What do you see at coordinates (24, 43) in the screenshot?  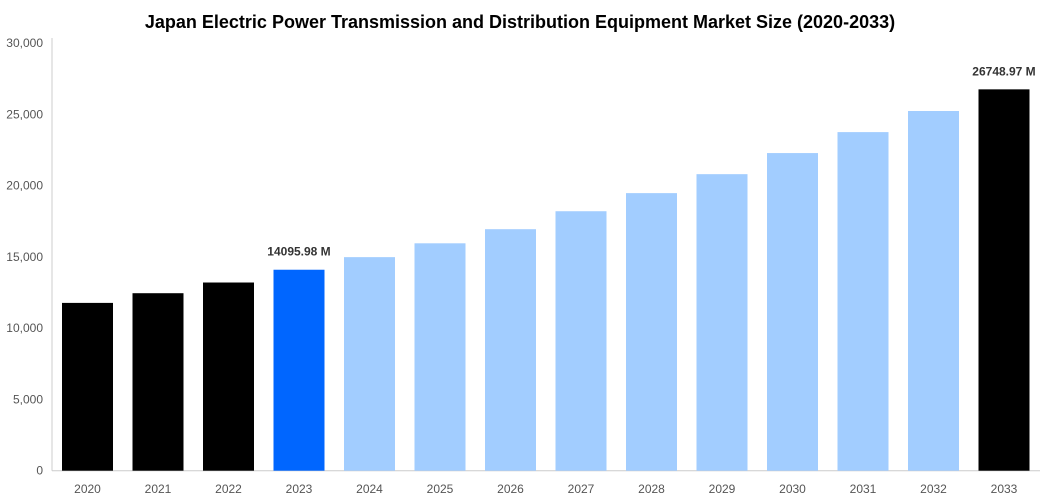 I see `y-tick-label: 30,000` at bounding box center [24, 43].